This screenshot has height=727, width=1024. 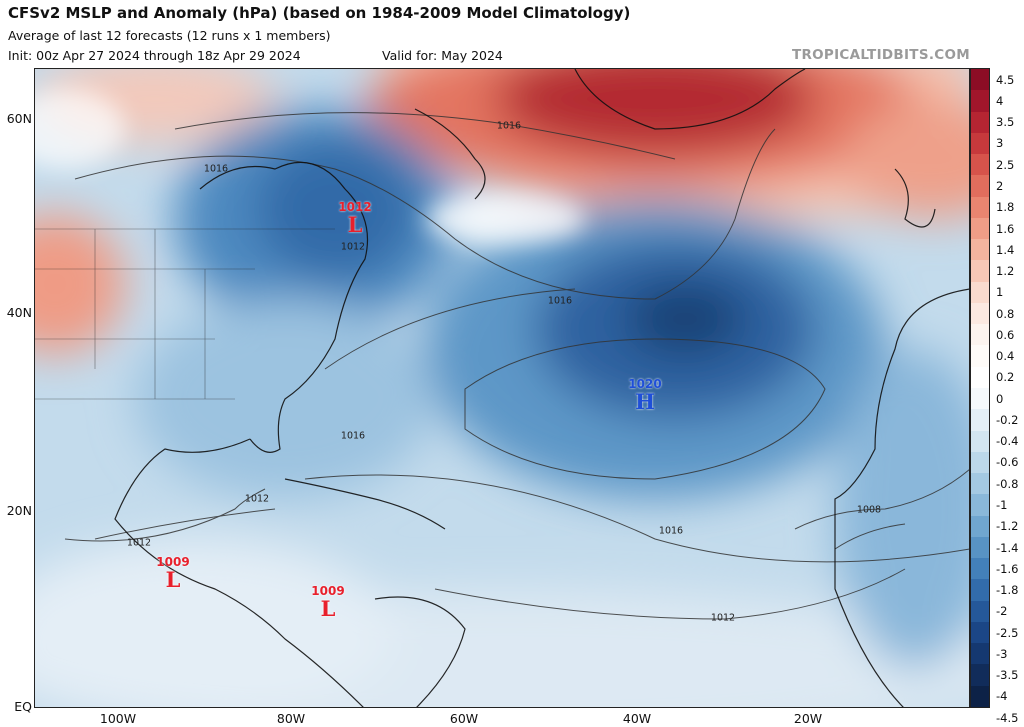 What do you see at coordinates (645, 384) in the screenshot?
I see `system-pressure: 1020` at bounding box center [645, 384].